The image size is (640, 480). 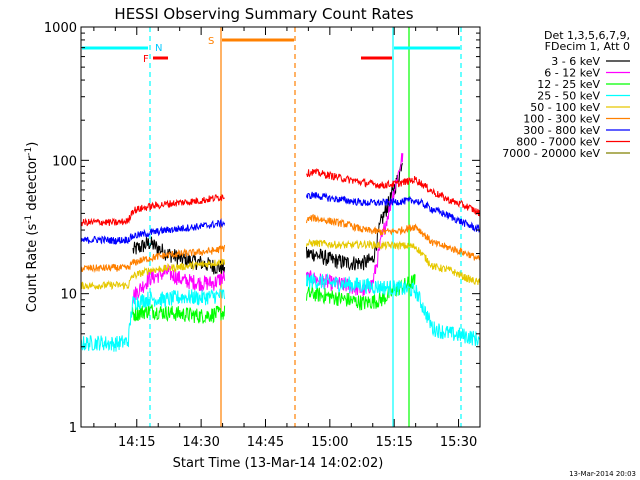 I want to click on x-tick-label: 15:30, so click(x=458, y=442).